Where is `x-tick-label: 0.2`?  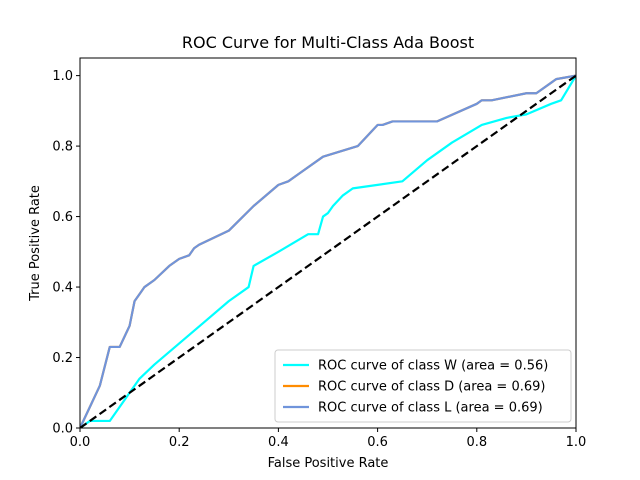 x-tick-label: 0.2 is located at coordinates (179, 442).